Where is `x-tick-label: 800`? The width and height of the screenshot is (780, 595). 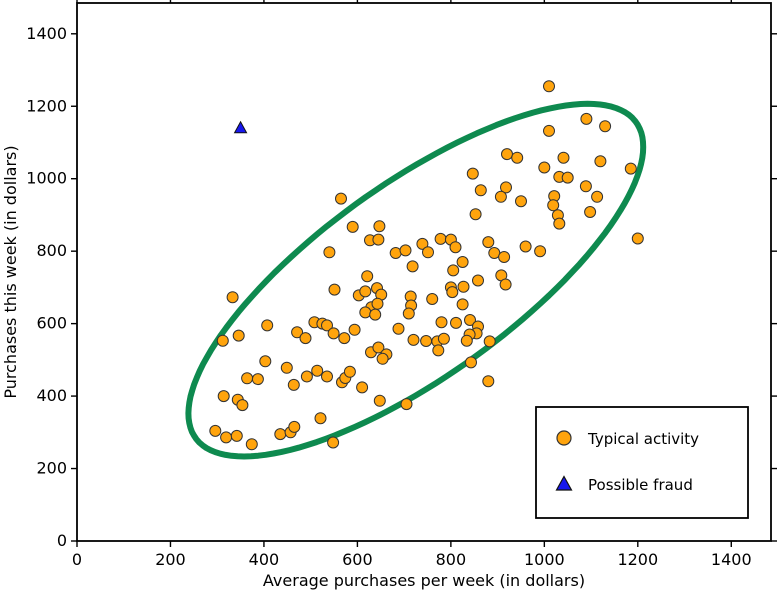 x-tick-label: 800 is located at coordinates (451, 559).